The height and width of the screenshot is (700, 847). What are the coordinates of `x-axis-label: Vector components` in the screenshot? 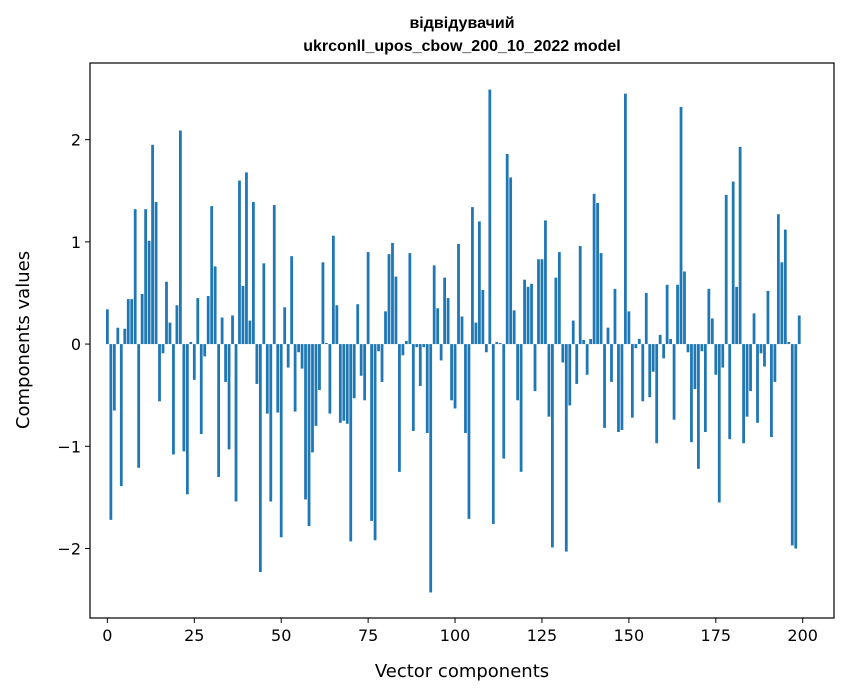 It's located at (462, 671).